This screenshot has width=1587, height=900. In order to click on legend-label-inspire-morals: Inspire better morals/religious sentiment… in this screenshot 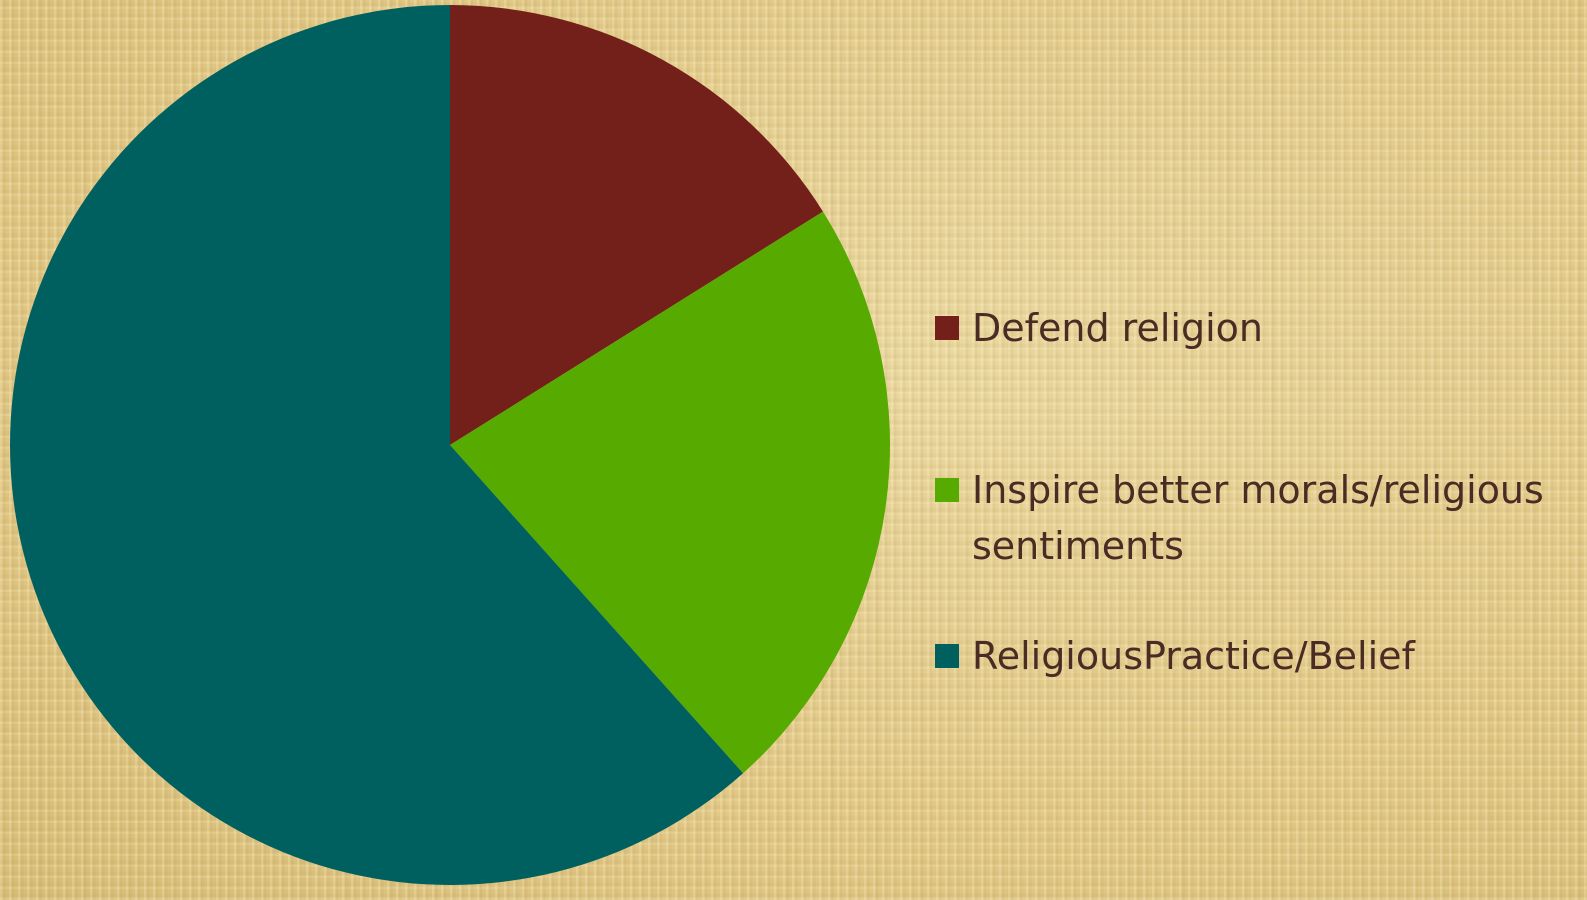, I will do `click(1258, 518)`.